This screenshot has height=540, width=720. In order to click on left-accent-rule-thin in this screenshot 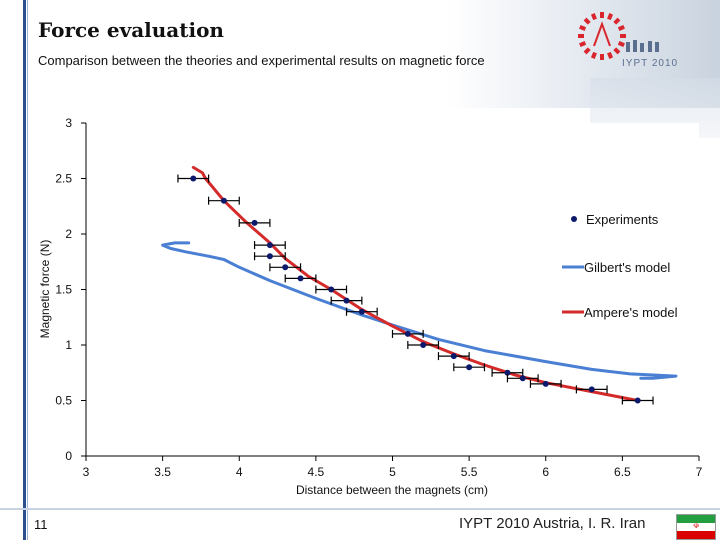, I will do `click(27, 270)`.